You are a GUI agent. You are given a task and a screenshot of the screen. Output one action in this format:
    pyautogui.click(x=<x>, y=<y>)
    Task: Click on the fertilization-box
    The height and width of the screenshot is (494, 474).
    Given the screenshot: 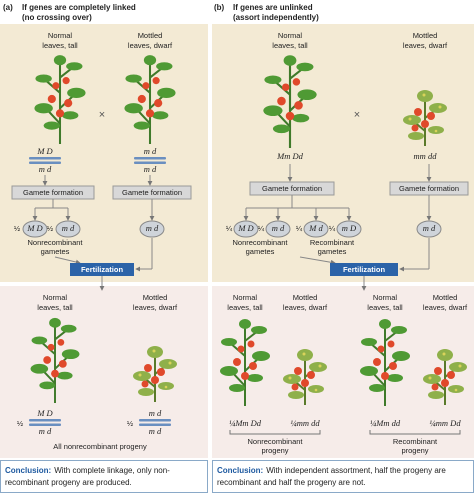 What is the action you would take?
    pyautogui.click(x=102, y=269)
    